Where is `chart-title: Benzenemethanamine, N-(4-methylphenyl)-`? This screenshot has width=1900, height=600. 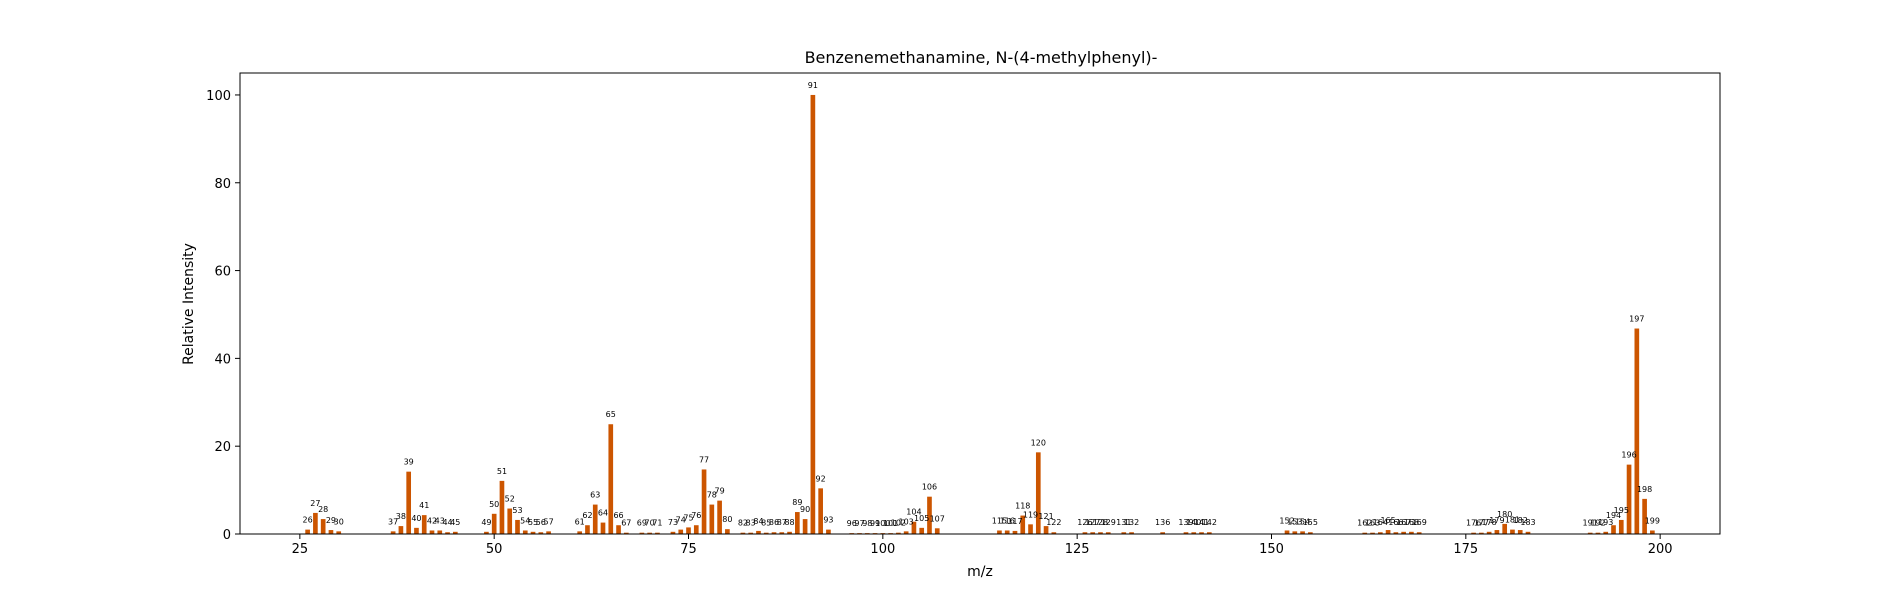 chart-title: Benzenemethanamine, N-(4-methylphenyl)- is located at coordinates (981, 57).